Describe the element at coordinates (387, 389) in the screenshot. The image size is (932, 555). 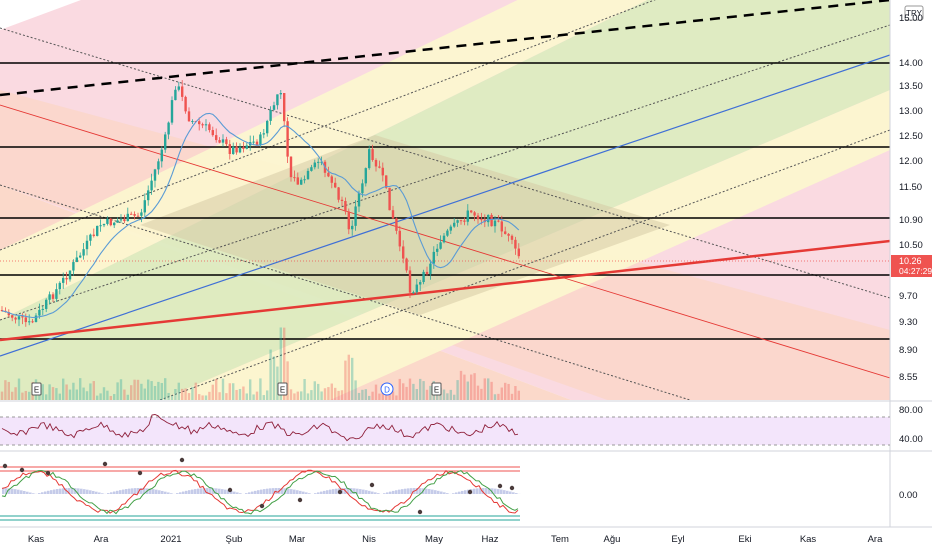
I see `dividend-marker: D` at that location.